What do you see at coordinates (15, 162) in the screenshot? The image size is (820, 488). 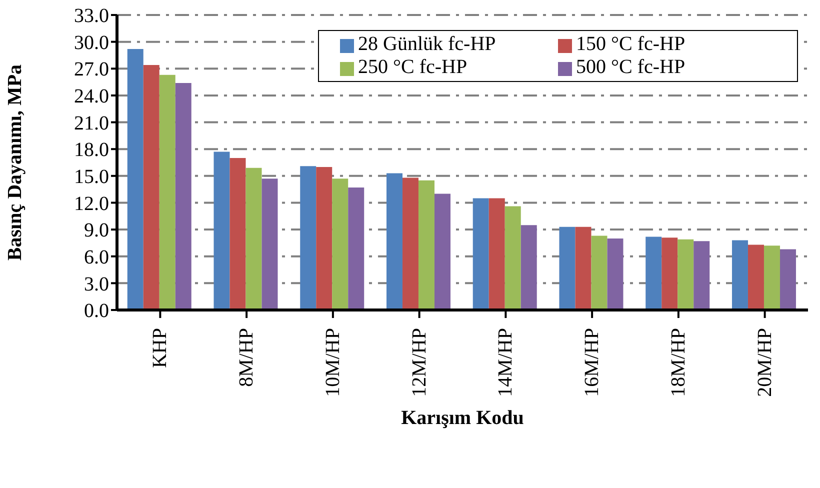 I see `y-axis-title: Basınç Dayanımı, MPa` at bounding box center [15, 162].